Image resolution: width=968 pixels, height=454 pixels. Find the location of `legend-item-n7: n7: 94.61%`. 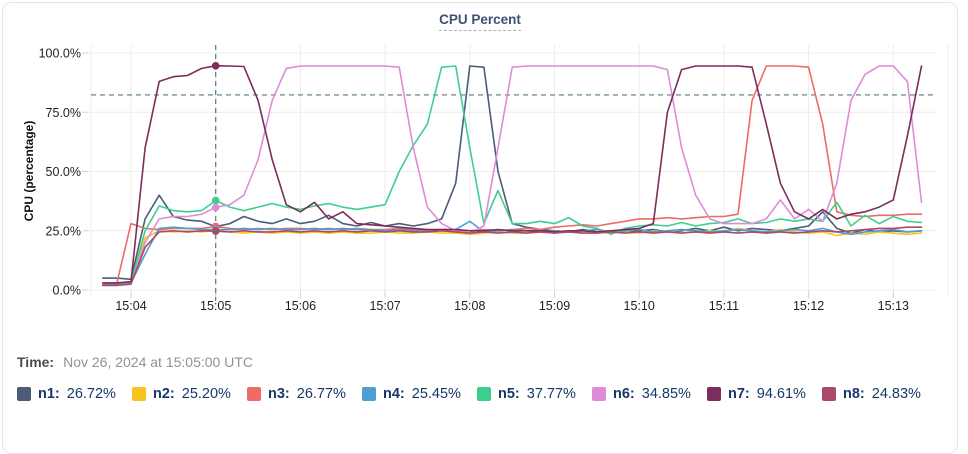

legend-item-n7: n7: 94.61% is located at coordinates (763, 394).